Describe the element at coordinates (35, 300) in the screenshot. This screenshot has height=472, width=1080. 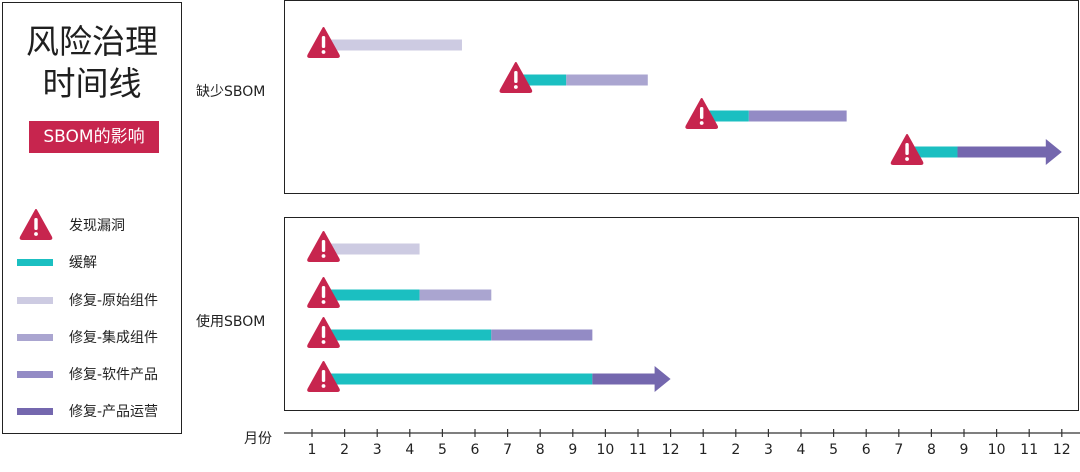
I see `legend-swatch-fix-original` at that location.